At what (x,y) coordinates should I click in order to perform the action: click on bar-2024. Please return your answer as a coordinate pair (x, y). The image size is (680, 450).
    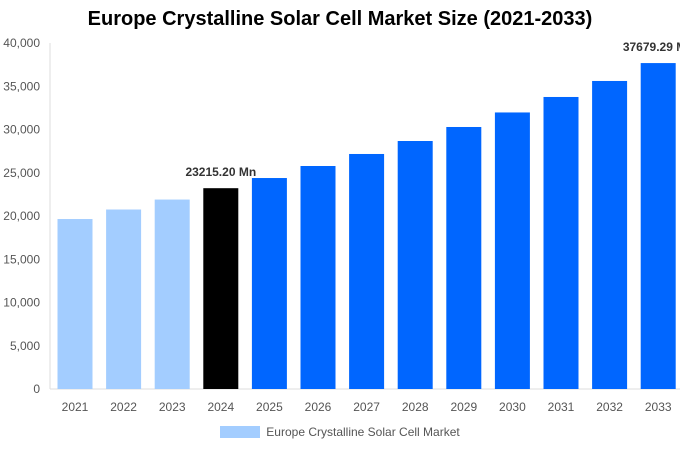
    Looking at the image, I should click on (221, 288).